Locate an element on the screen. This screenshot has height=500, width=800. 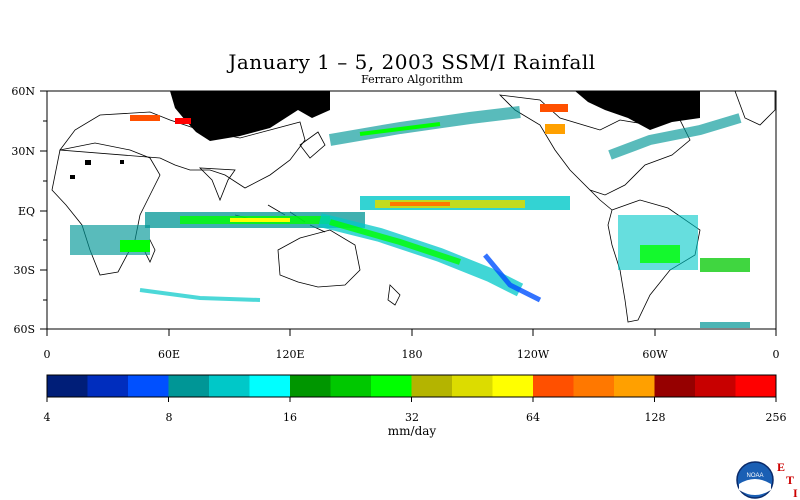
lon-label-0-end: 0 is located at coordinates (776, 354).